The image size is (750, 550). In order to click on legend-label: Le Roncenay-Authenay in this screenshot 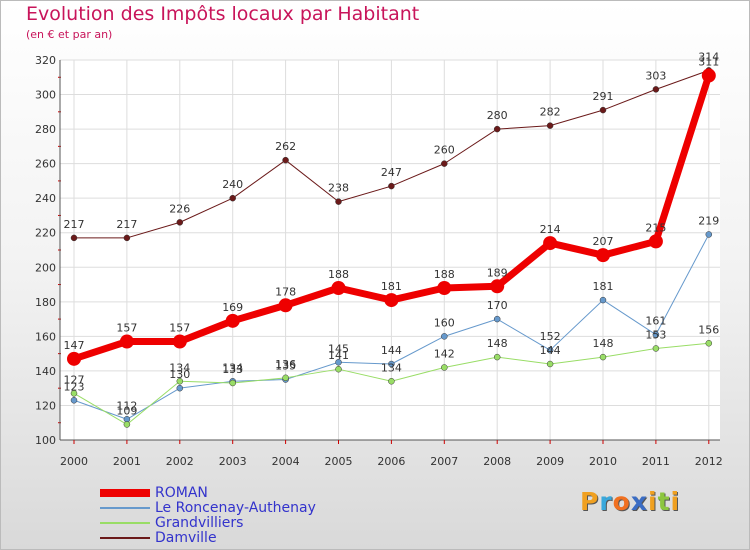, I will do `click(235, 508)`.